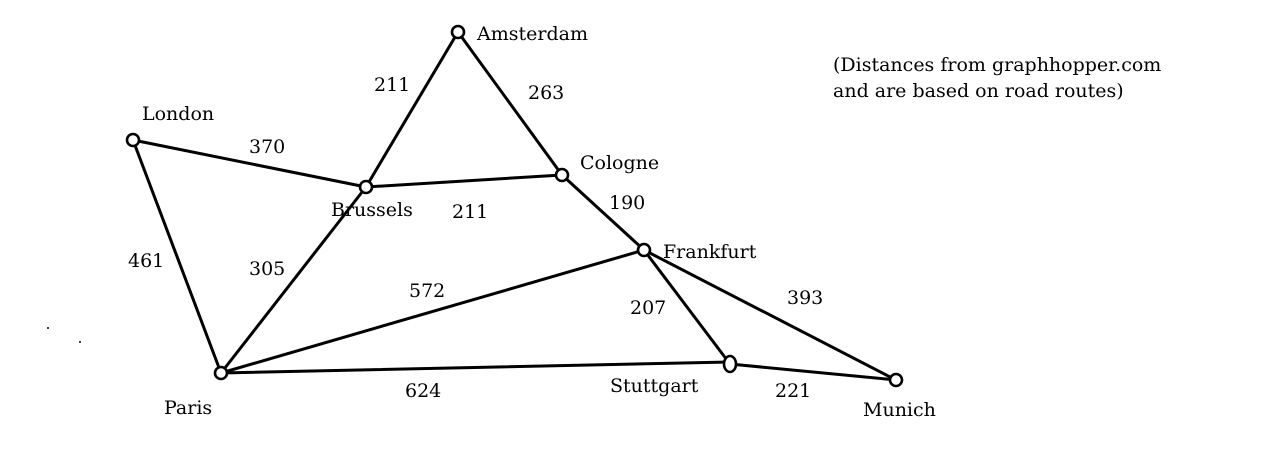  I want to click on edge-amsterdam-cologne, so click(510, 103).